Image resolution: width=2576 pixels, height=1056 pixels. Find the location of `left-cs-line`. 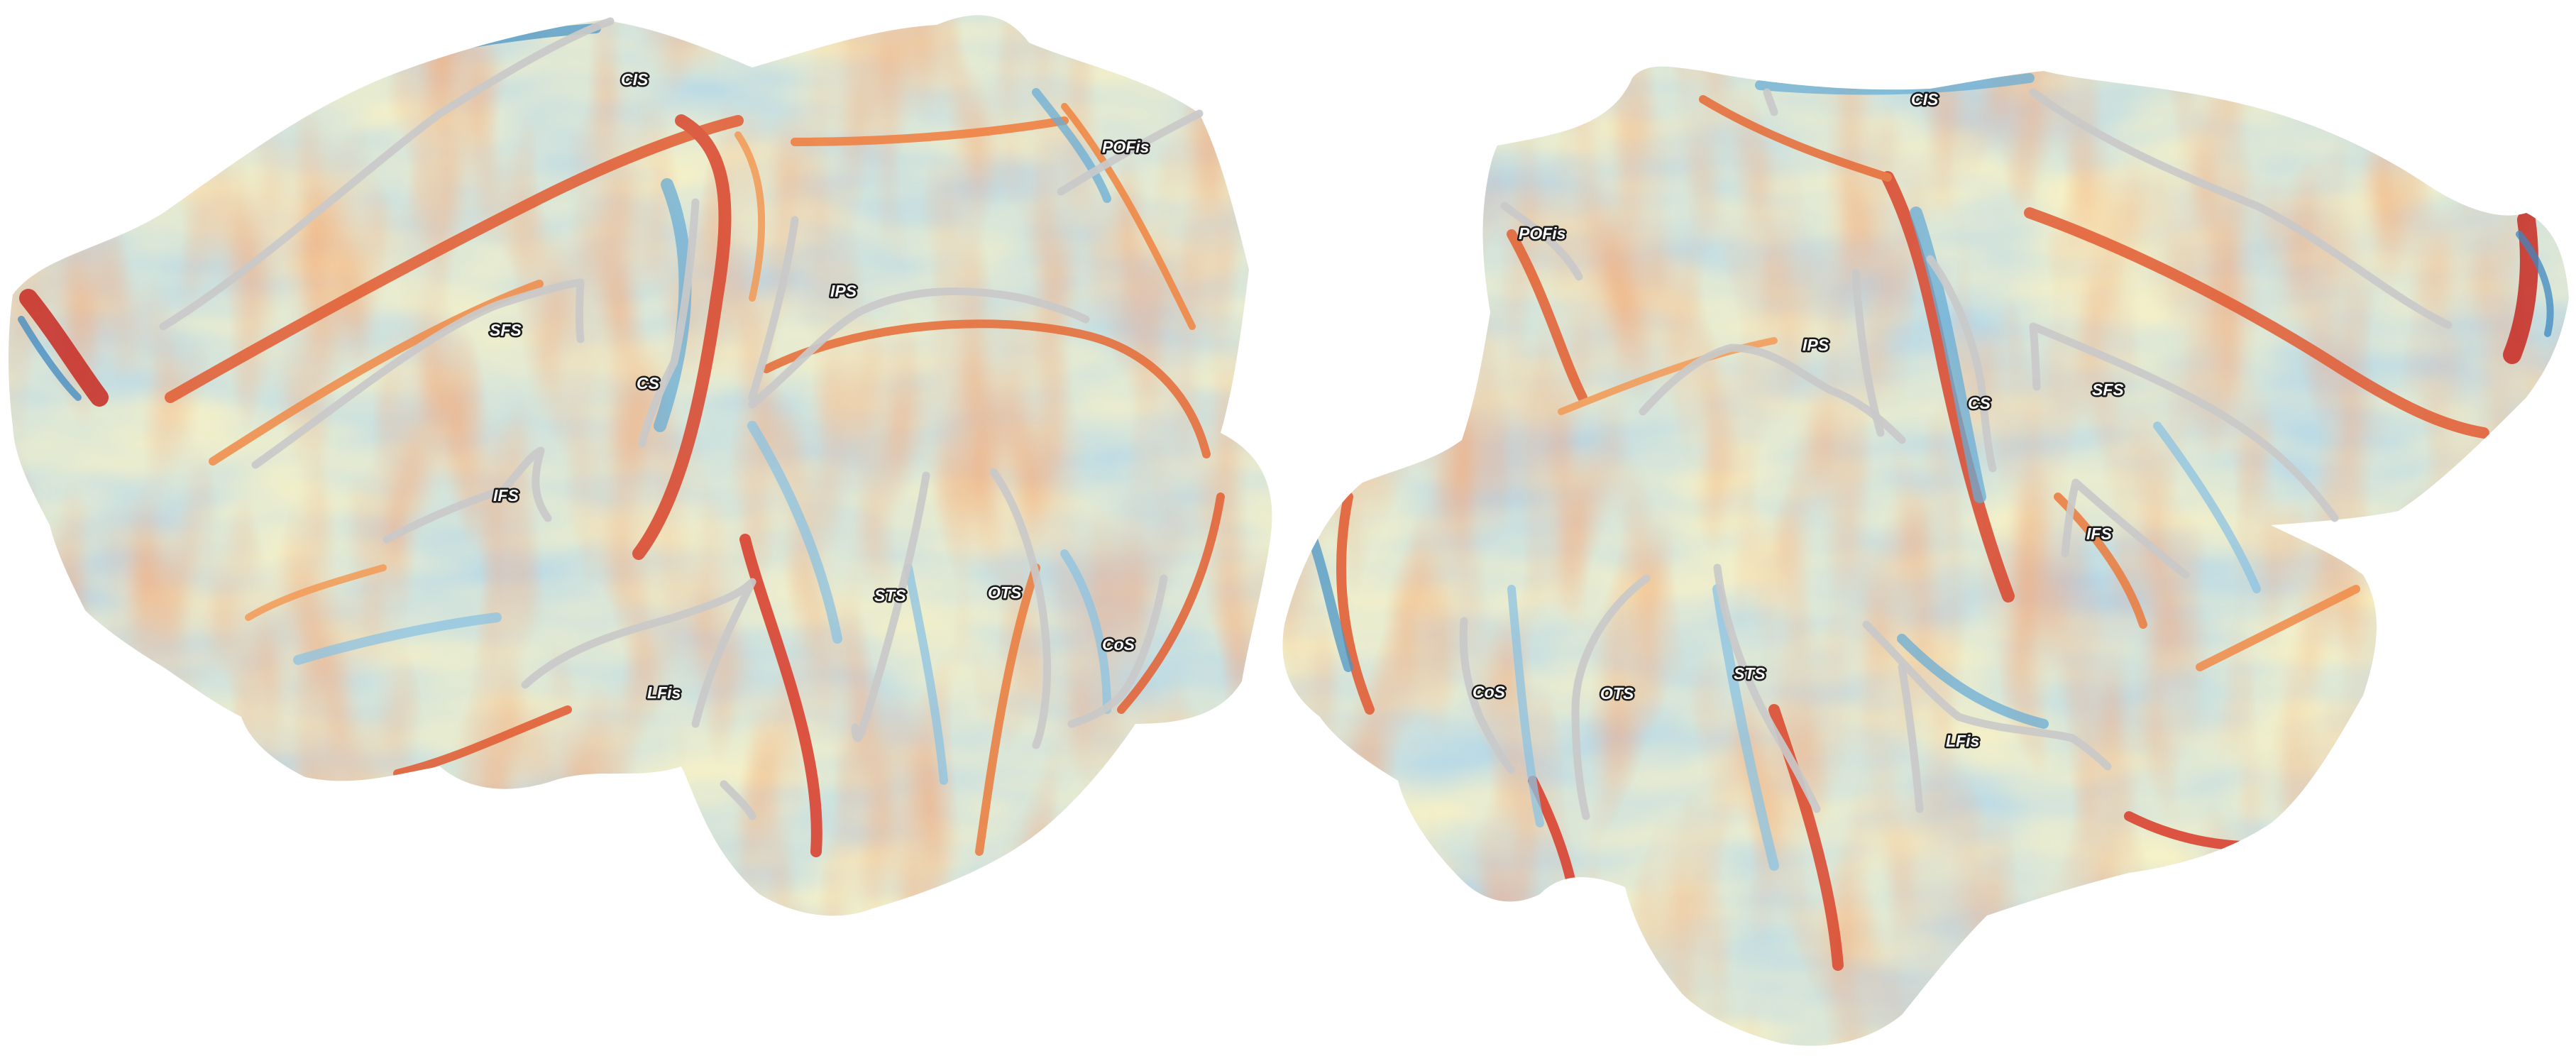

left-cs-line is located at coordinates (669, 323).